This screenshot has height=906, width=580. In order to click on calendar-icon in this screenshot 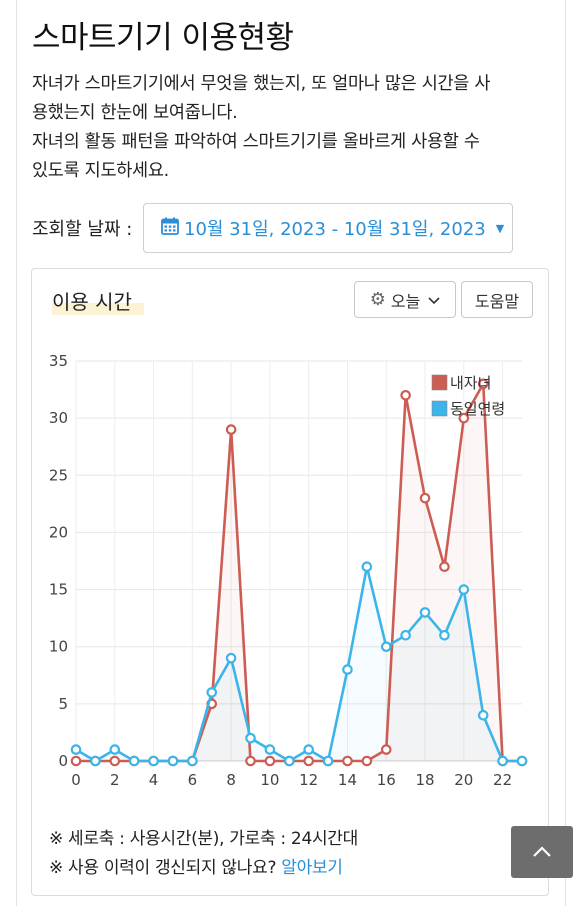, I will do `click(170, 228)`.